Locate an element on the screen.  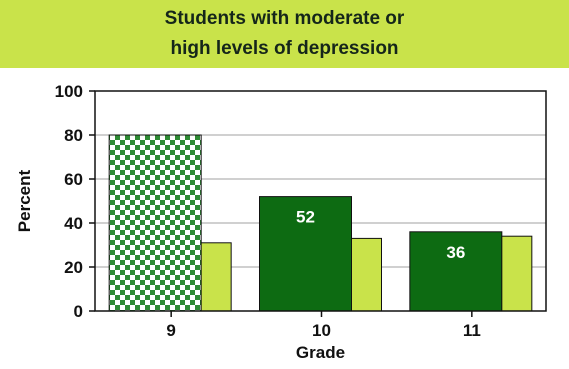
data-label-grade-11: 36 is located at coordinates (455, 252).